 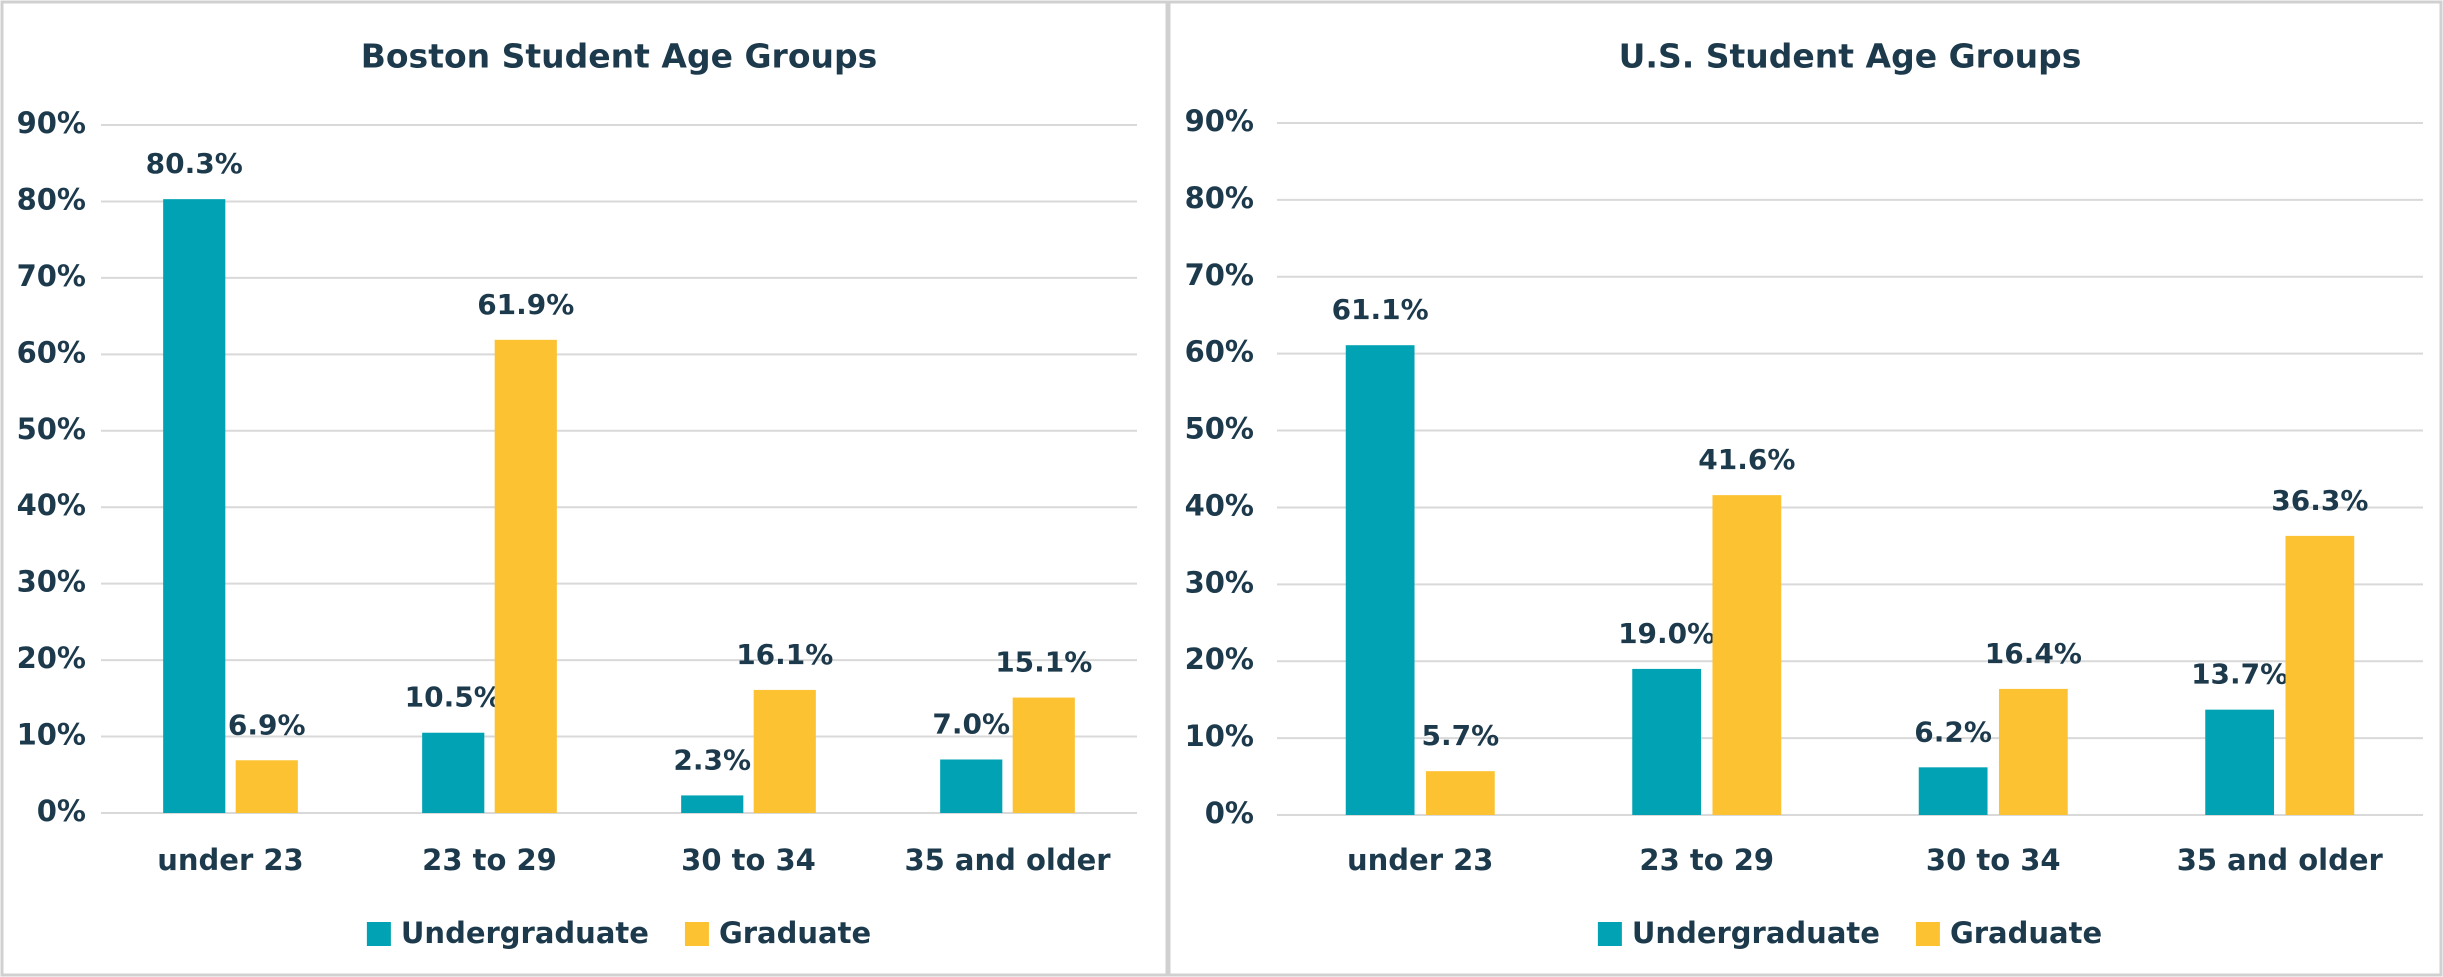 What do you see at coordinates (1666, 633) in the screenshot?
I see `data-label: 19.0%` at bounding box center [1666, 633].